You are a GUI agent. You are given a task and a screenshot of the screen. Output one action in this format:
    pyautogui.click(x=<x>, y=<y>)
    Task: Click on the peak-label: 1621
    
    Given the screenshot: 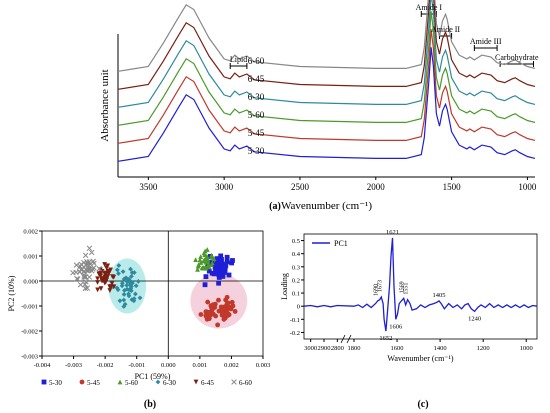 What is the action you would take?
    pyautogui.click(x=392, y=232)
    